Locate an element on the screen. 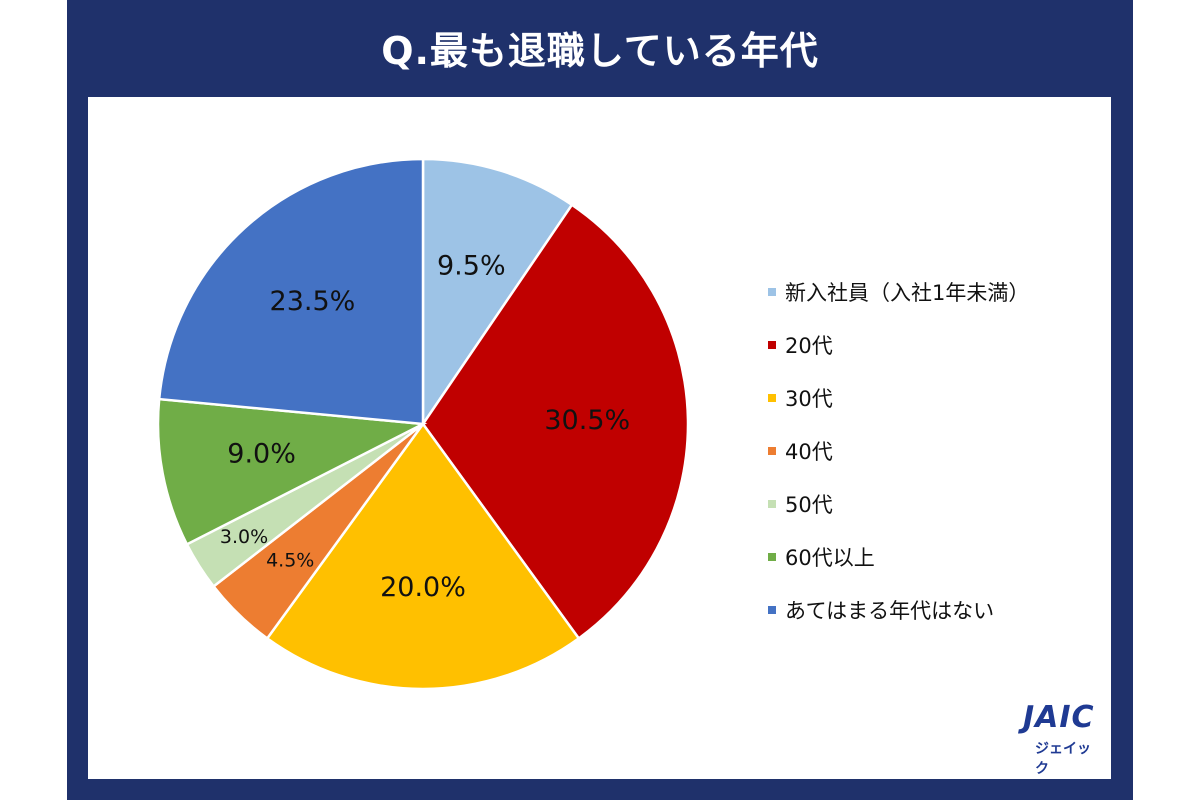 The width and height of the screenshot is (1200, 800). legend-item: 新入社員（入社1年未満） is located at coordinates (898, 291).